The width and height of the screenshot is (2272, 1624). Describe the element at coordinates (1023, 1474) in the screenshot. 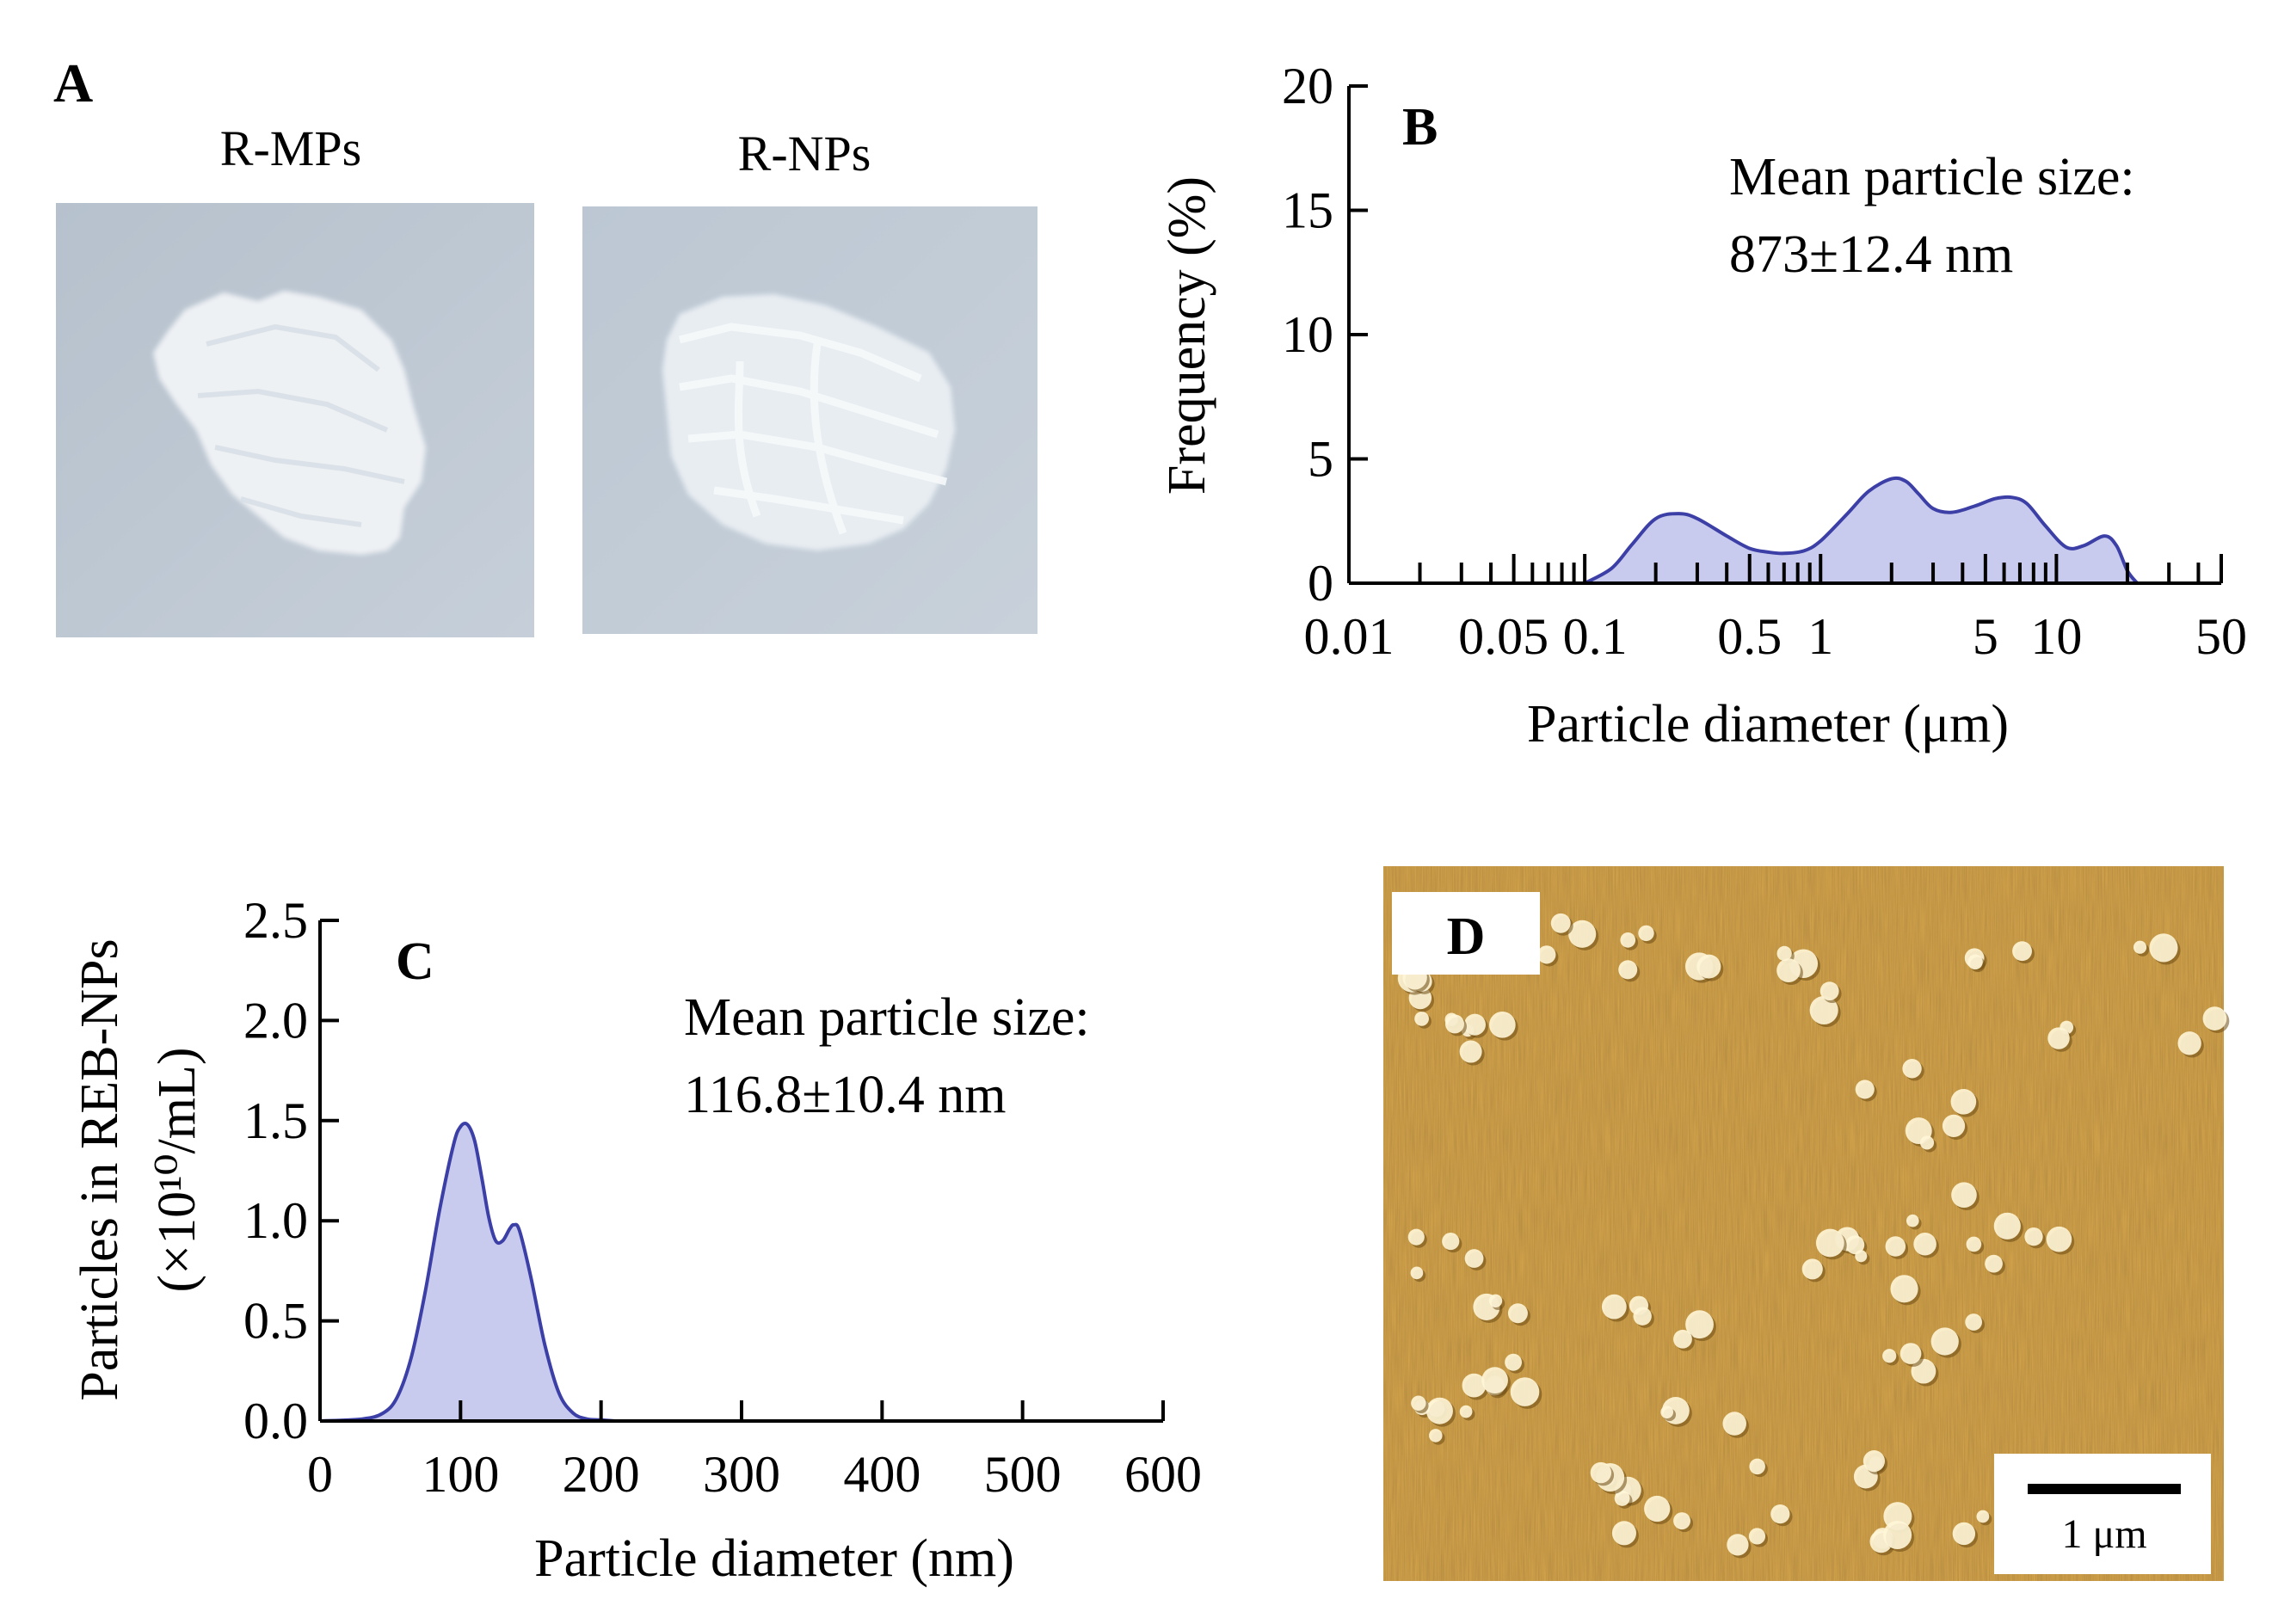

I see `panel-c-x-tick-label: 500` at that location.